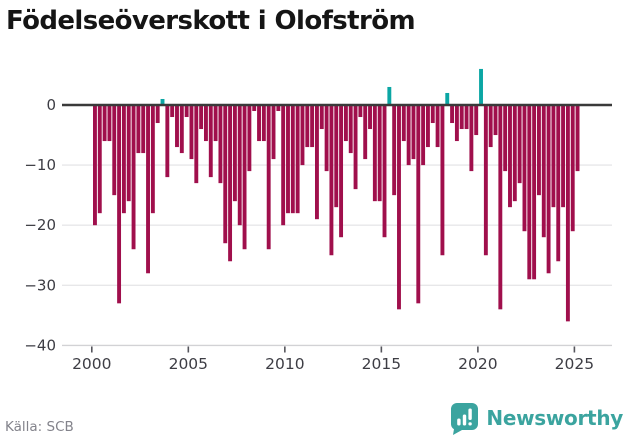 This screenshot has width=631, height=439. What do you see at coordinates (577, 138) in the screenshot?
I see `bar-2025Q1` at bounding box center [577, 138].